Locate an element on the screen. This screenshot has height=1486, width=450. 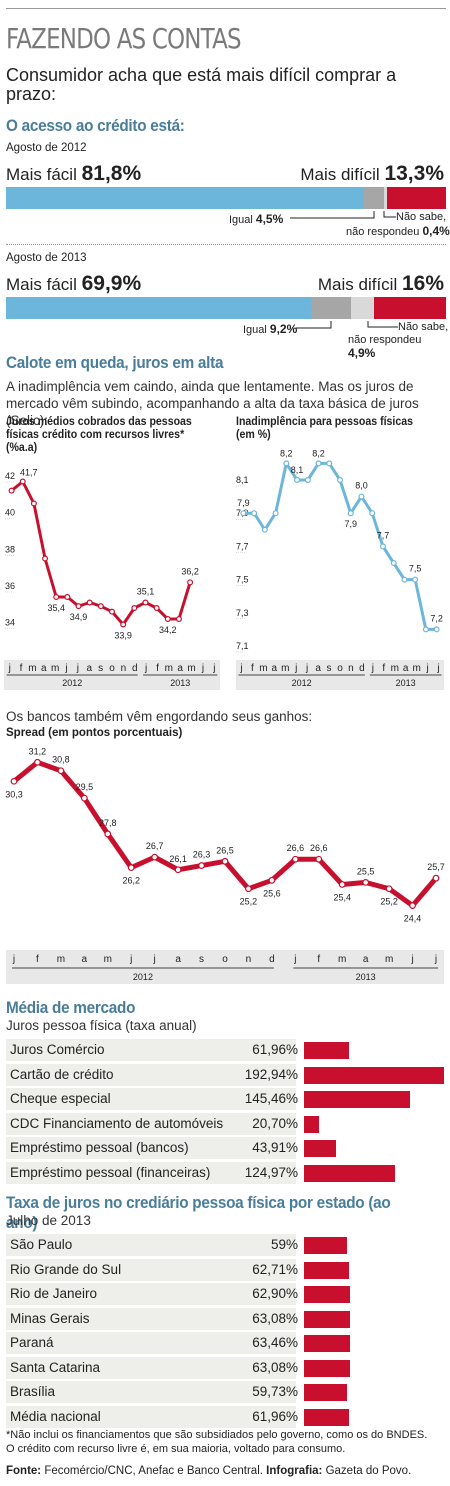
table-row: Minas Gerais 63,08% is located at coordinates (226, 1318).